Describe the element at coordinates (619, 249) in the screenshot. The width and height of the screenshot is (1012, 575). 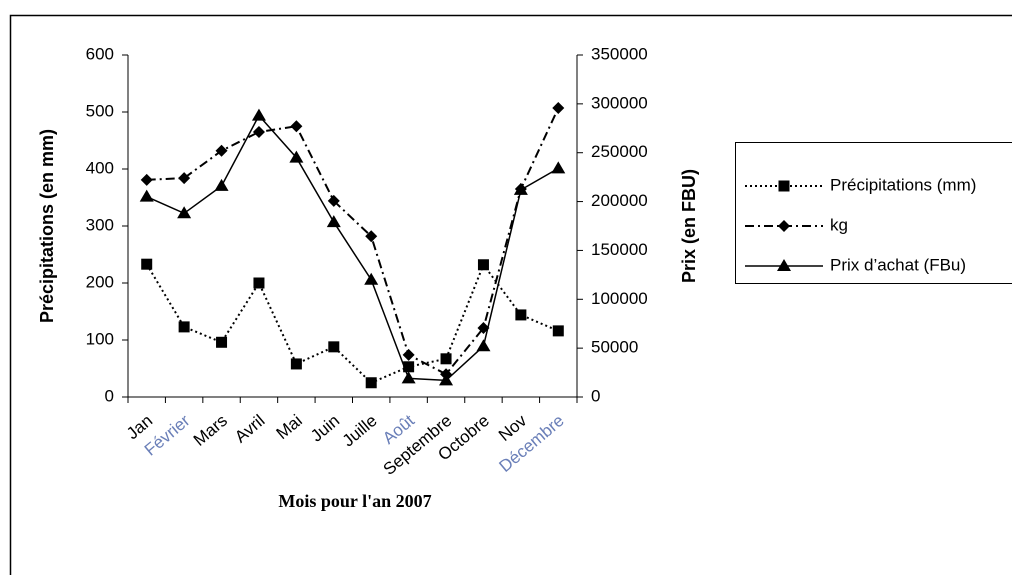
I see `y2-tick-label: 150000` at that location.